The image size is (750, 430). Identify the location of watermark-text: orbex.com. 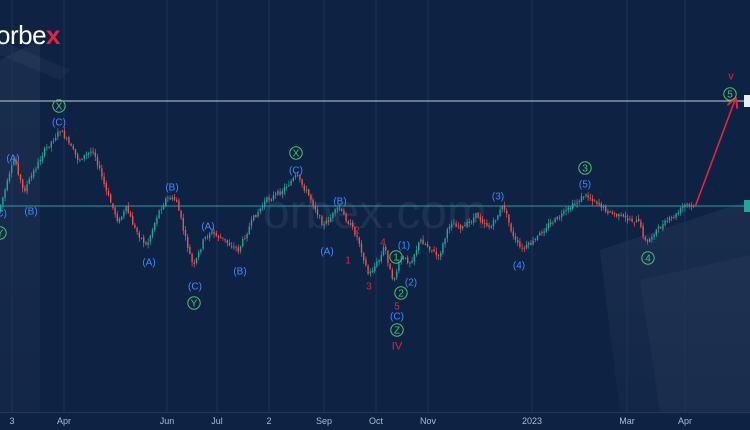
(375, 212).